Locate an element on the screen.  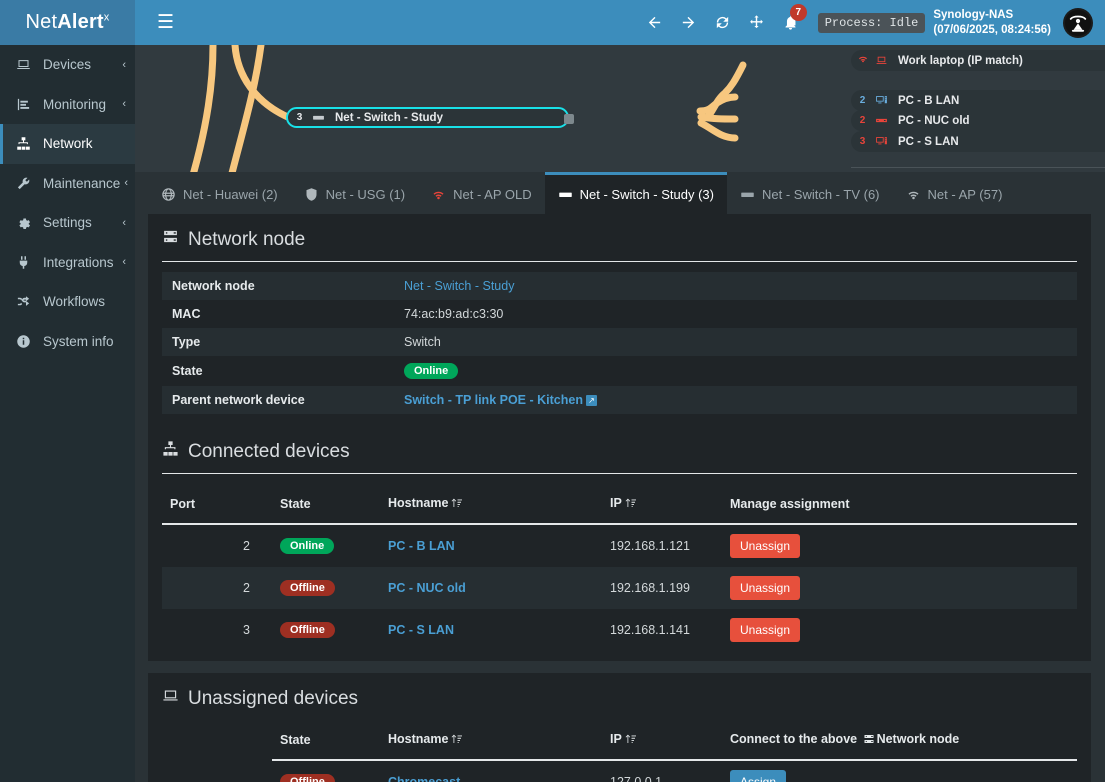
device-link: PC - B LAN is located at coordinates (421, 546).